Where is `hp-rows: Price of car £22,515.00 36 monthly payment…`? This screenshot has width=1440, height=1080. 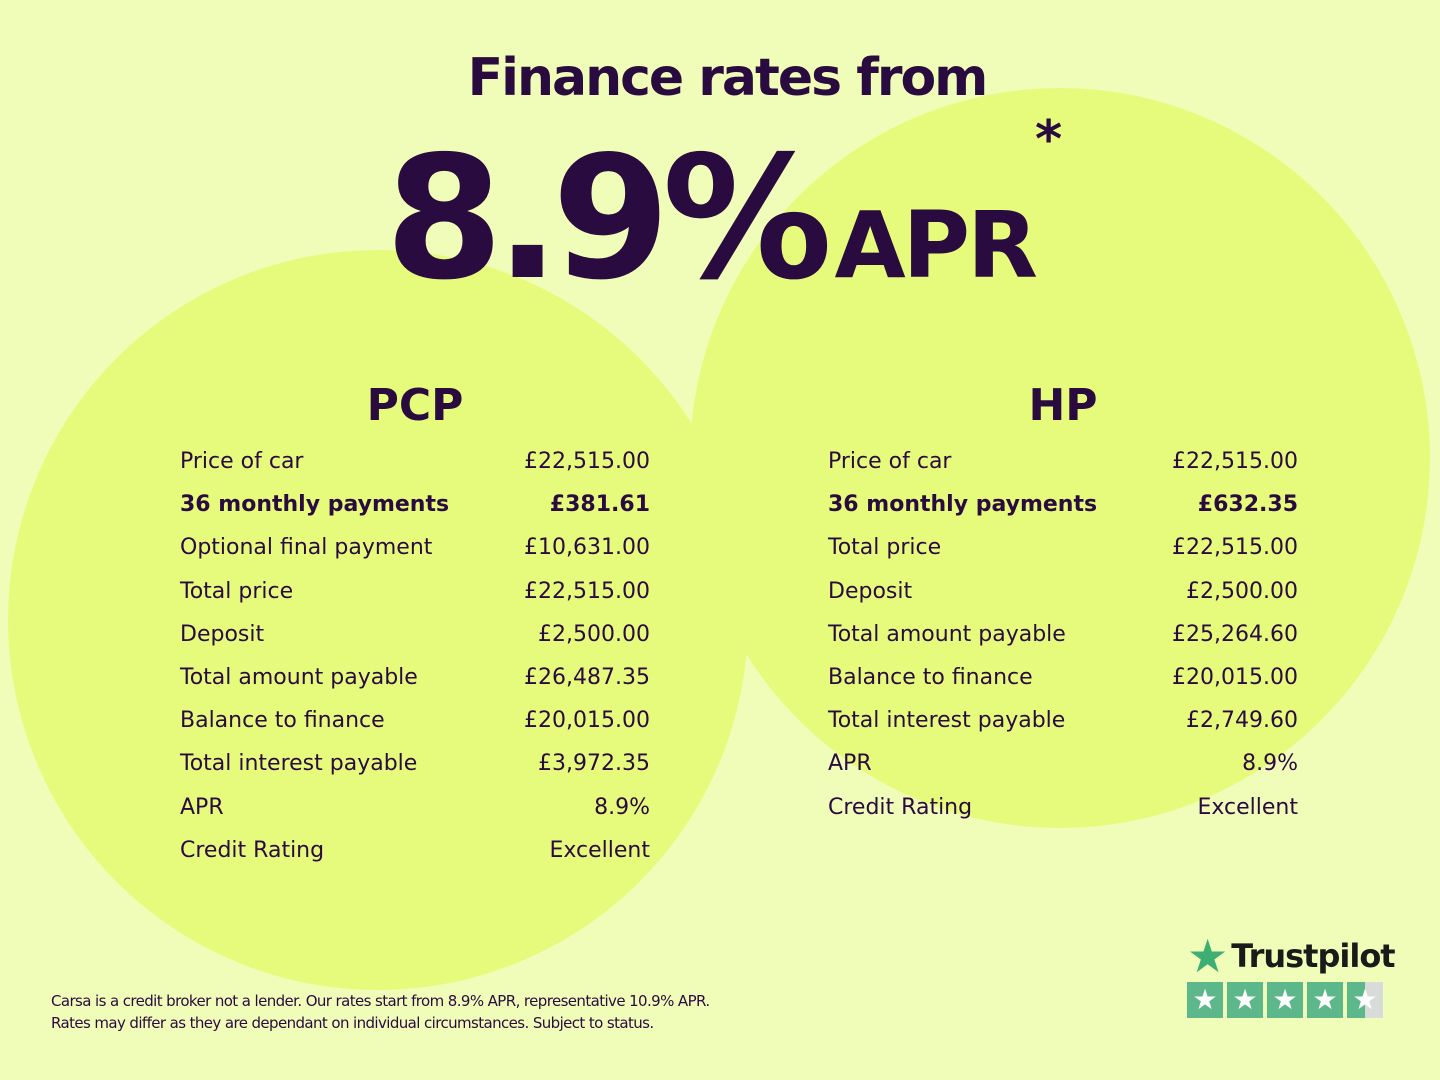
hp-rows: Price of car £22,515.00 36 monthly payment… is located at coordinates (1063, 643).